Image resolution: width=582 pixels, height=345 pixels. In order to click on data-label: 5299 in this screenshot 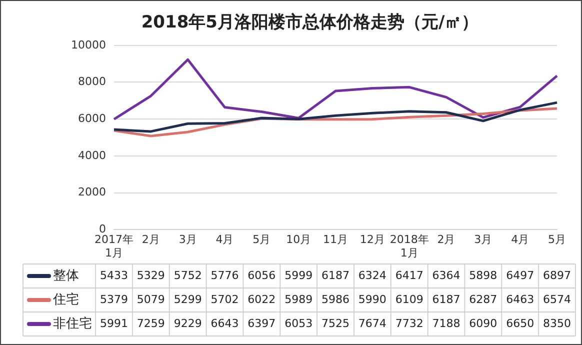, I will do `click(188, 299)`.